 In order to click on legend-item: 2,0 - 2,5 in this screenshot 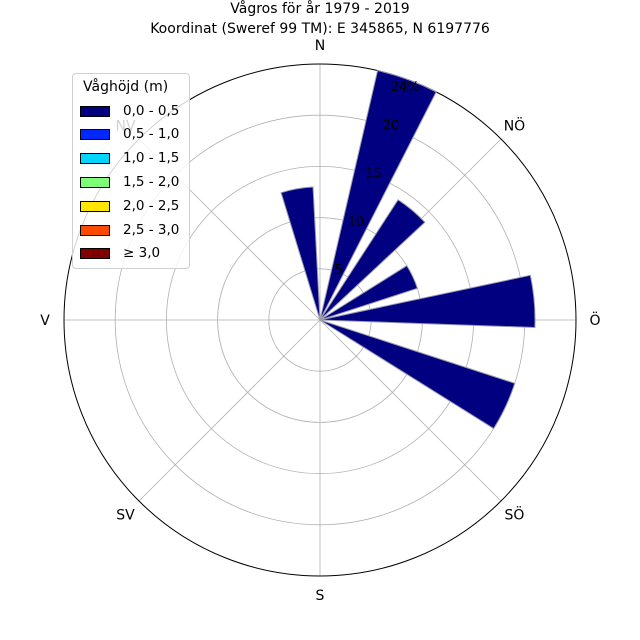, I will do `click(129, 206)`.